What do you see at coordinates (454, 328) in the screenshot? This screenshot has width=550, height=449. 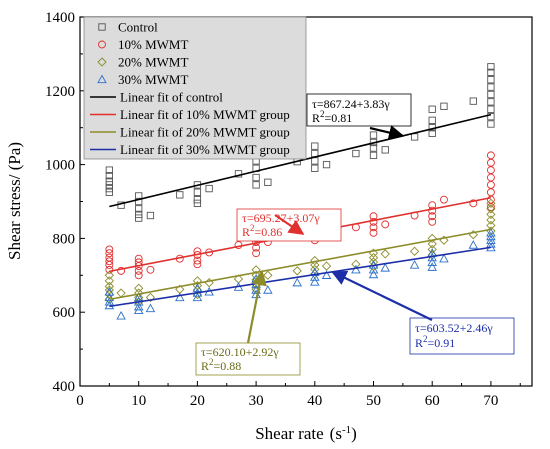 I see `equation-30: τ=603.52+2.46γ` at bounding box center [454, 328].